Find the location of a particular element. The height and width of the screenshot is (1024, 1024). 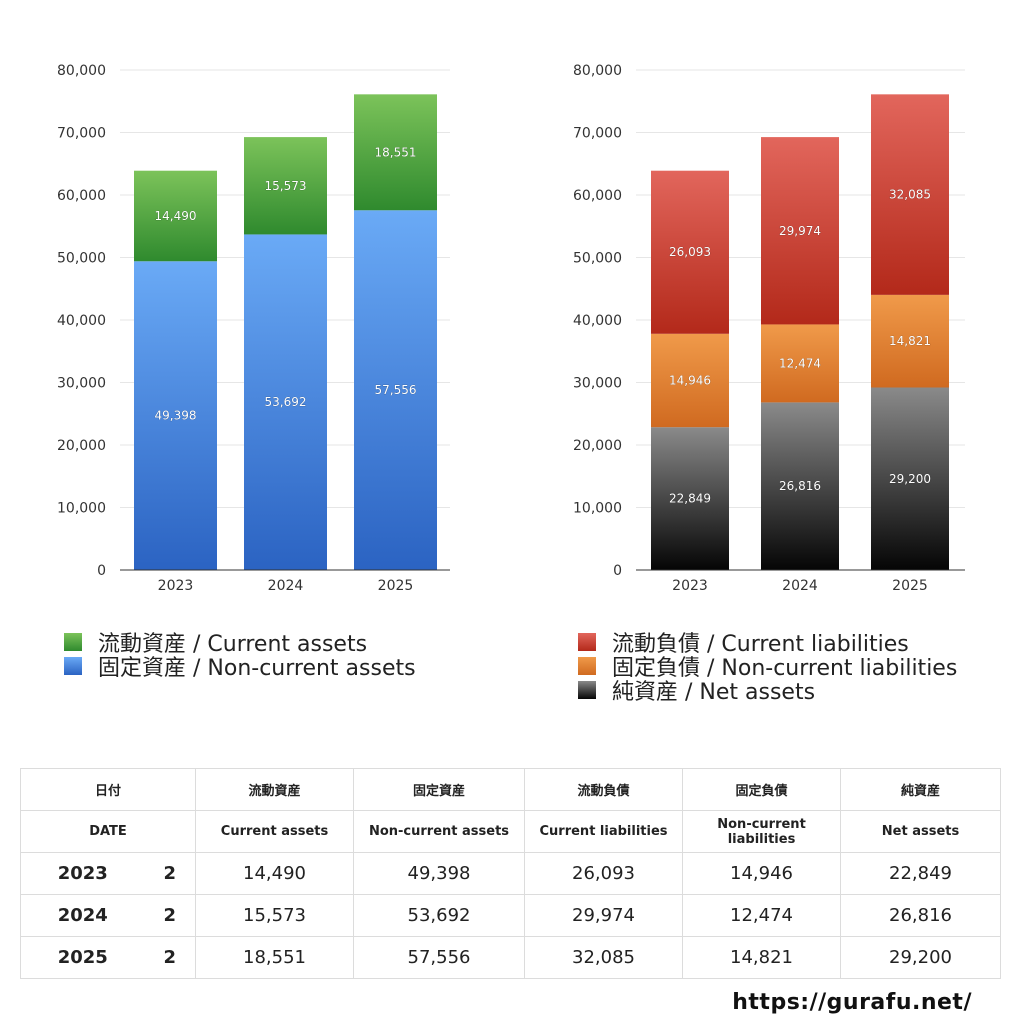

bar-non-current-assets-2024 is located at coordinates (285, 402).